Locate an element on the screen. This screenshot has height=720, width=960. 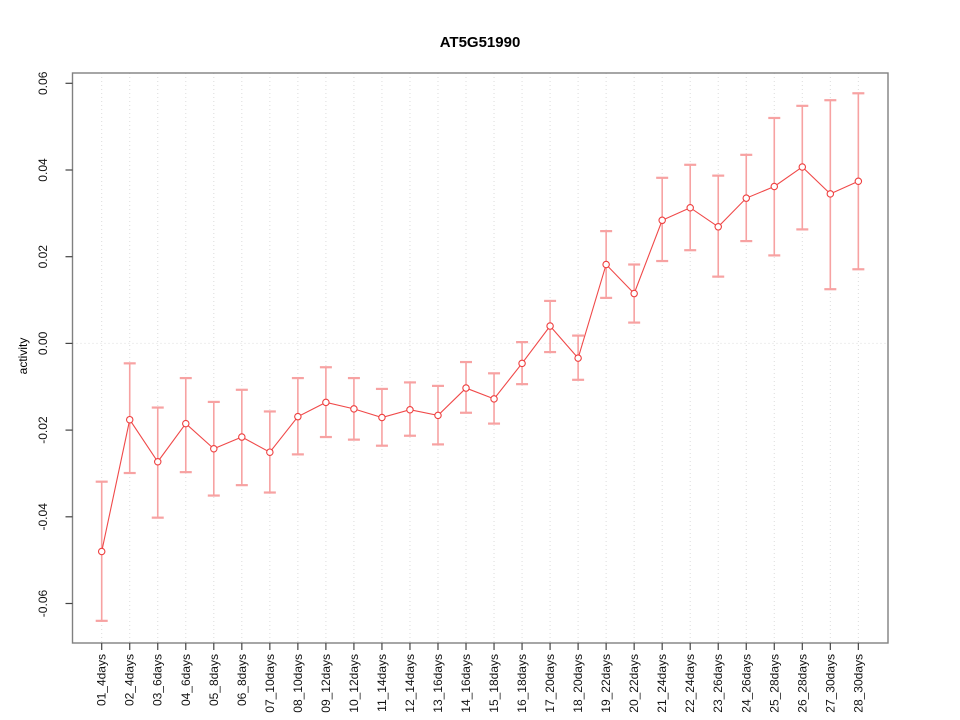
x-tick-label: 25_28days is located at coordinates (774, 683).